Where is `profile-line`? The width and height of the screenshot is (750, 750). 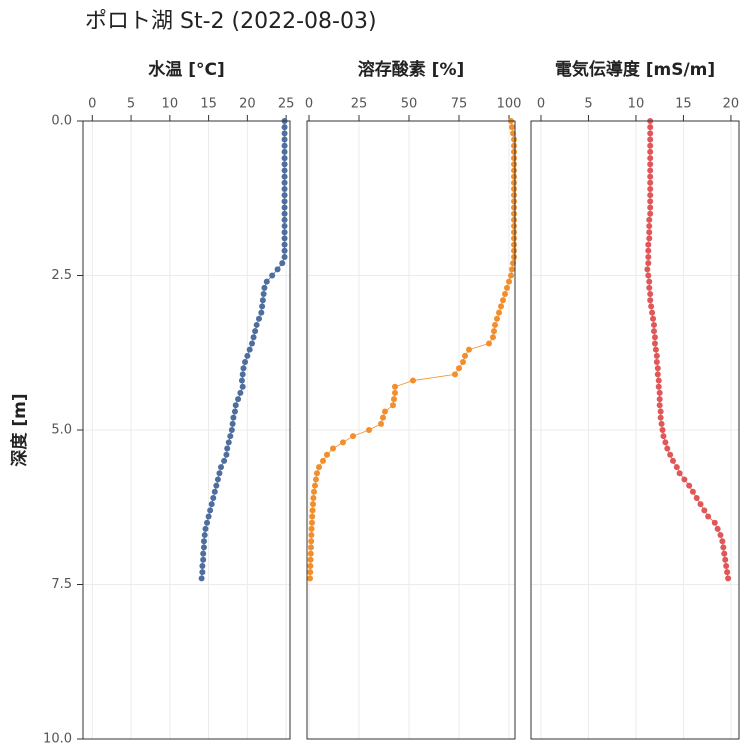
profile-line is located at coordinates (687, 350).